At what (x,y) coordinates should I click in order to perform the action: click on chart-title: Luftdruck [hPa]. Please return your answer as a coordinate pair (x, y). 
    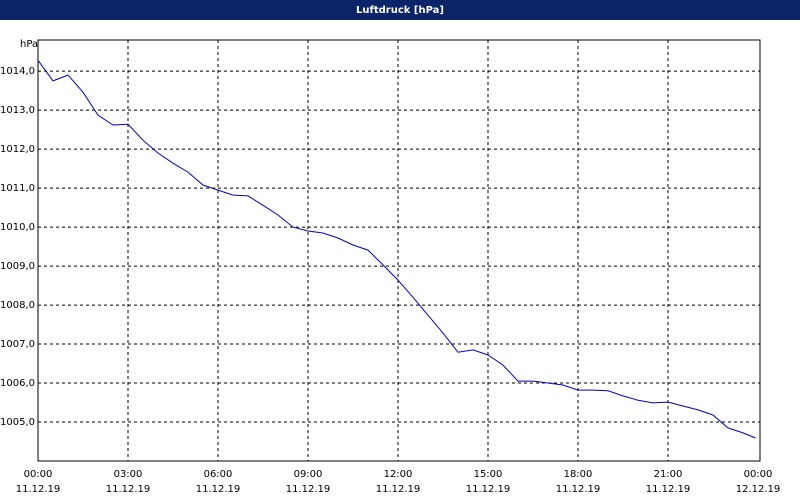
    Looking at the image, I should click on (400, 10).